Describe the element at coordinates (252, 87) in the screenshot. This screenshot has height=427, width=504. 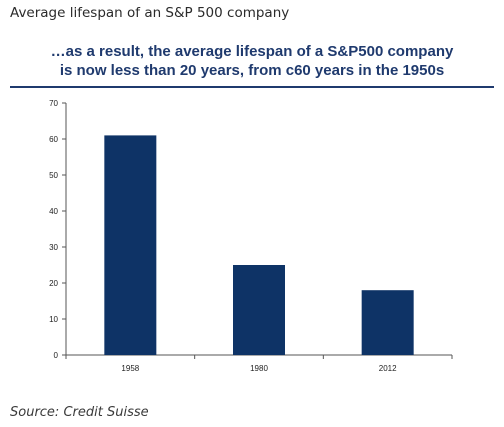
I see `title-divider` at that location.